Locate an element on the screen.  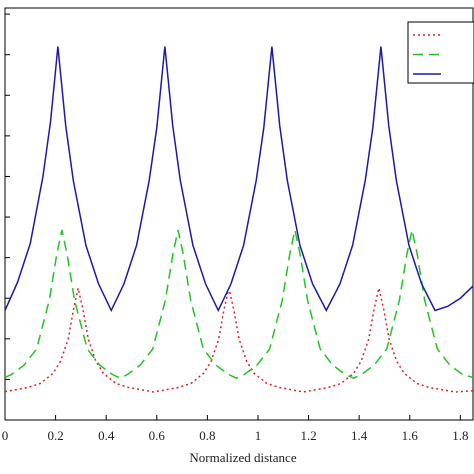
x-tick-label: 1.6 is located at coordinates (410, 435).